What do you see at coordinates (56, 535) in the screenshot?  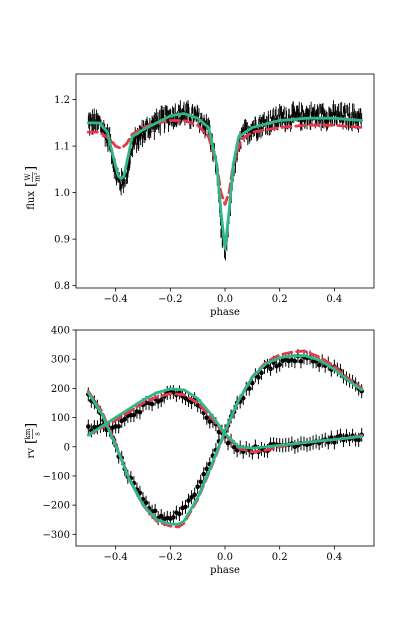 I see `y-tick-label: −300` at bounding box center [56, 535].